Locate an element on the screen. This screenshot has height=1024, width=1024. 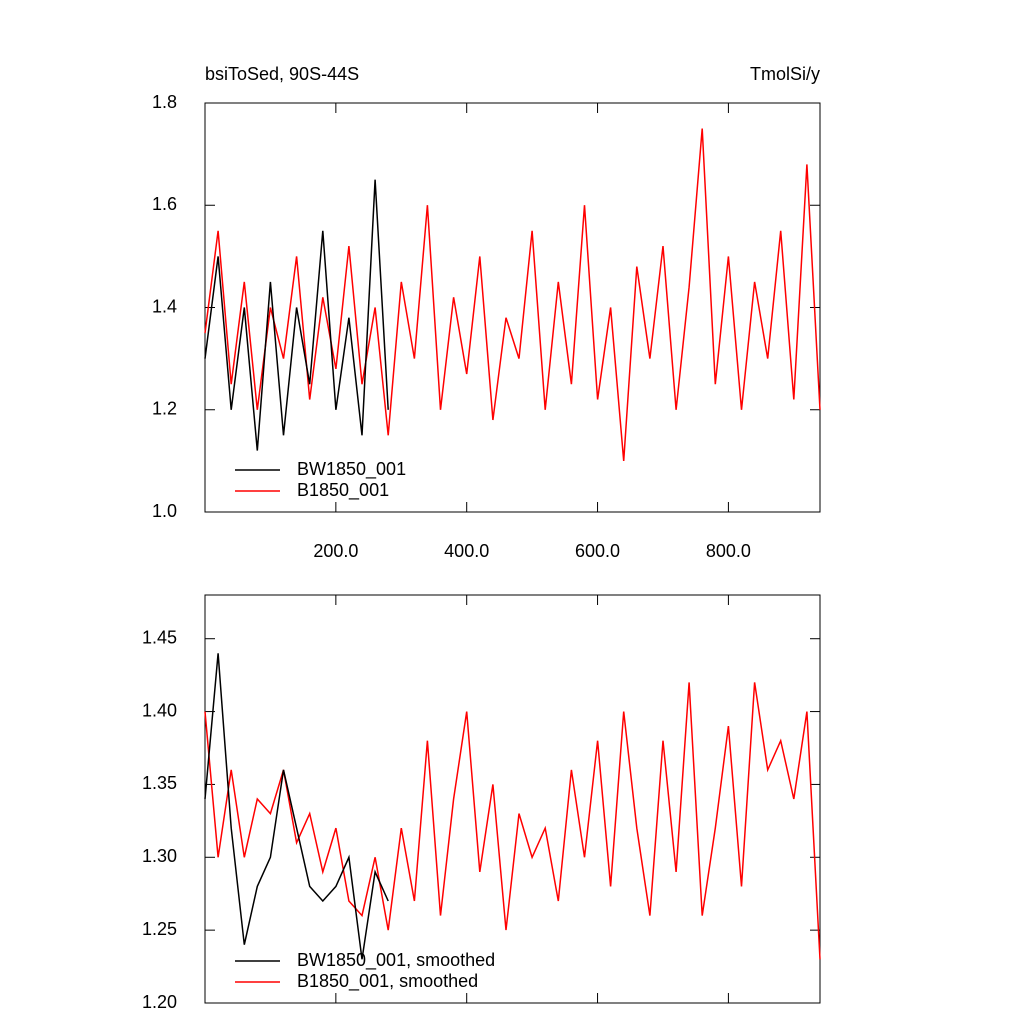
y-tick-label: 1.20 is located at coordinates (159, 1002).